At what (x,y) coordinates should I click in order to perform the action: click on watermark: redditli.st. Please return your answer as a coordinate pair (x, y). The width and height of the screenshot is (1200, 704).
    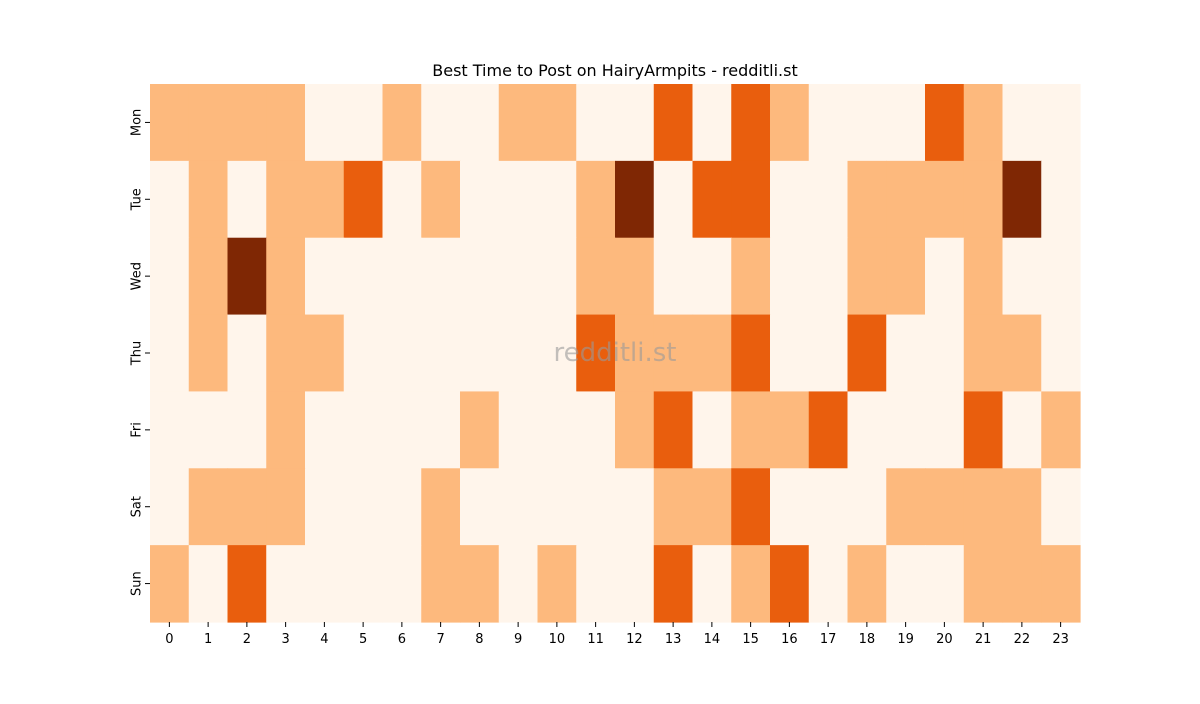
    Looking at the image, I should click on (615, 353).